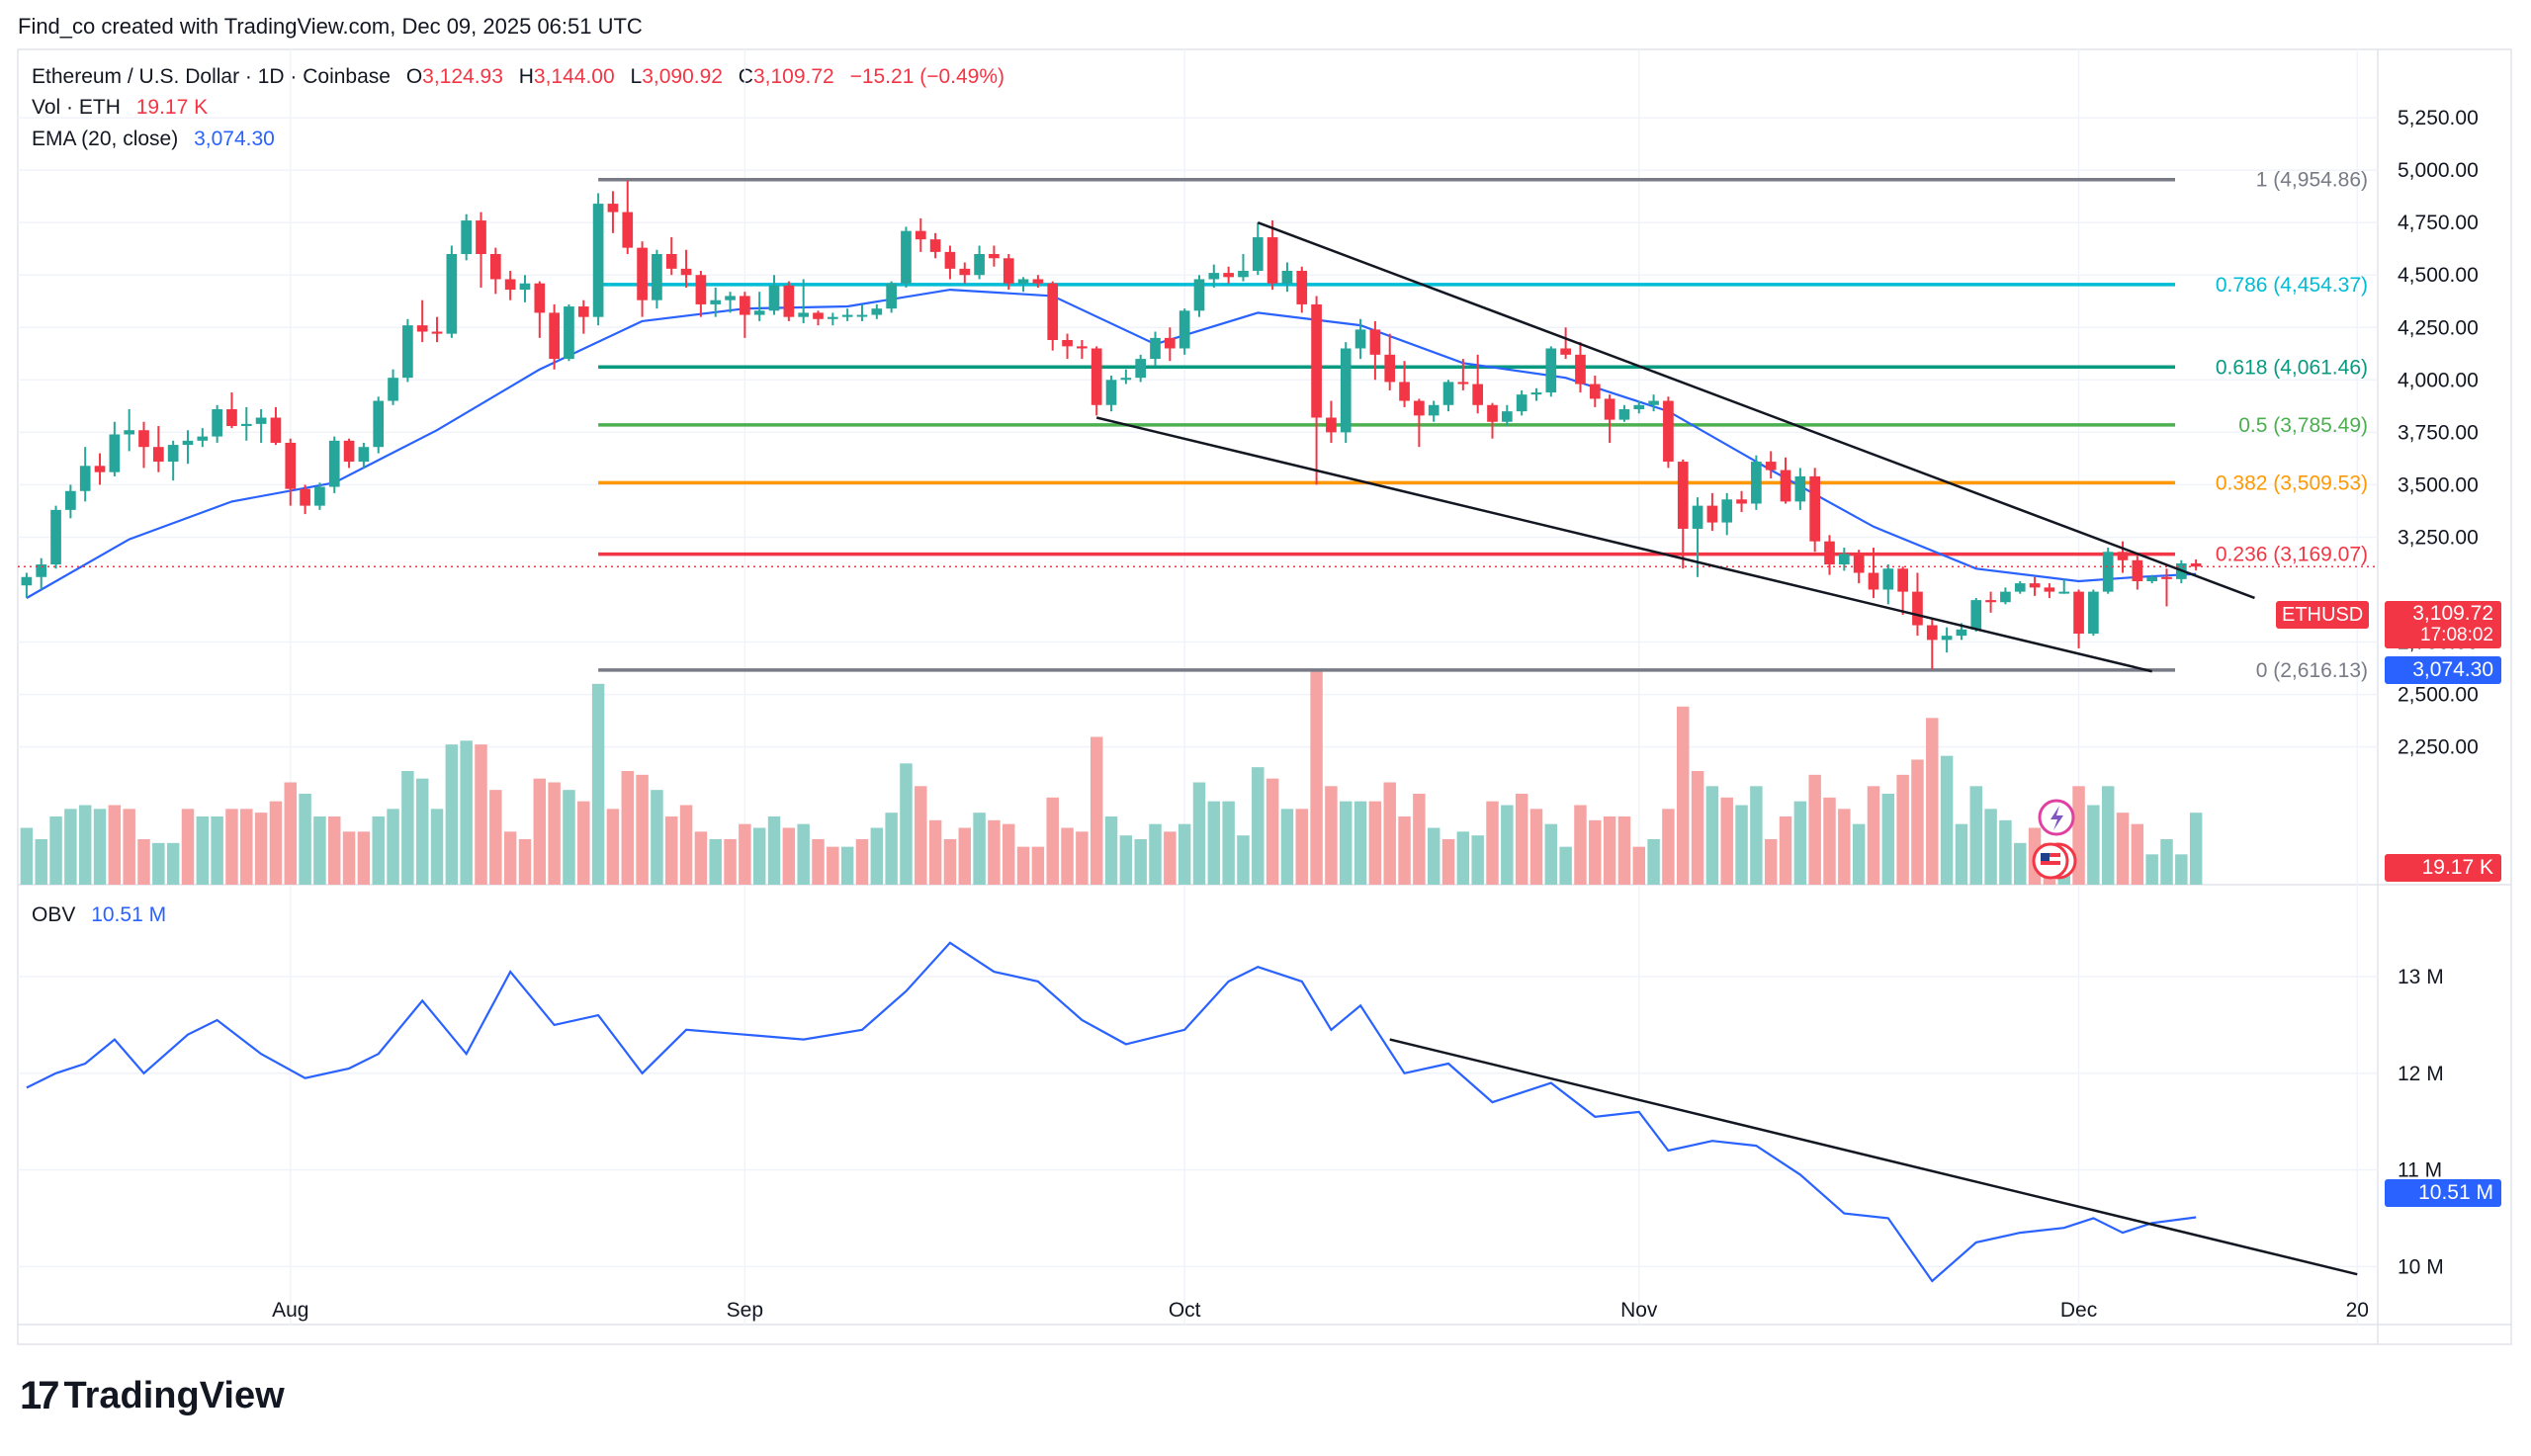 The width and height of the screenshot is (2531, 1456). I want to click on last-price-tag: 3,109.72 17:08:02, so click(2443, 624).